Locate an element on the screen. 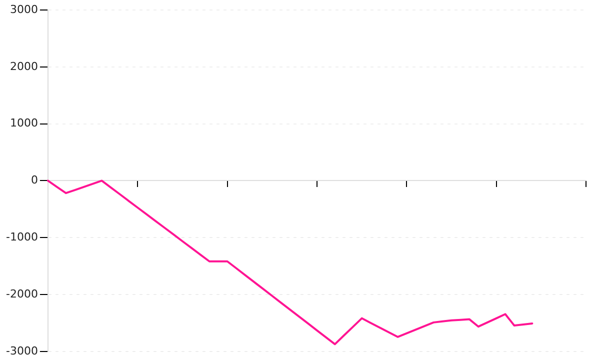  y-tick-label: 0 is located at coordinates (34, 180).